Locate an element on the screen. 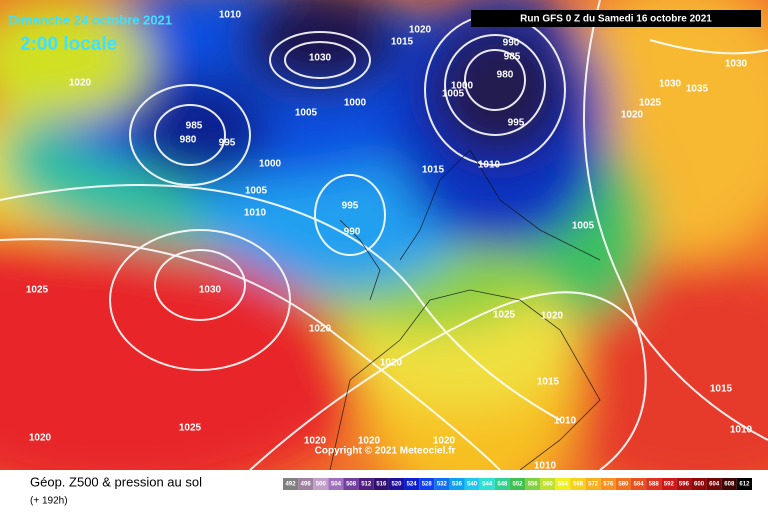 The height and width of the screenshot is (517, 768). scale-label: 504 is located at coordinates (336, 485).